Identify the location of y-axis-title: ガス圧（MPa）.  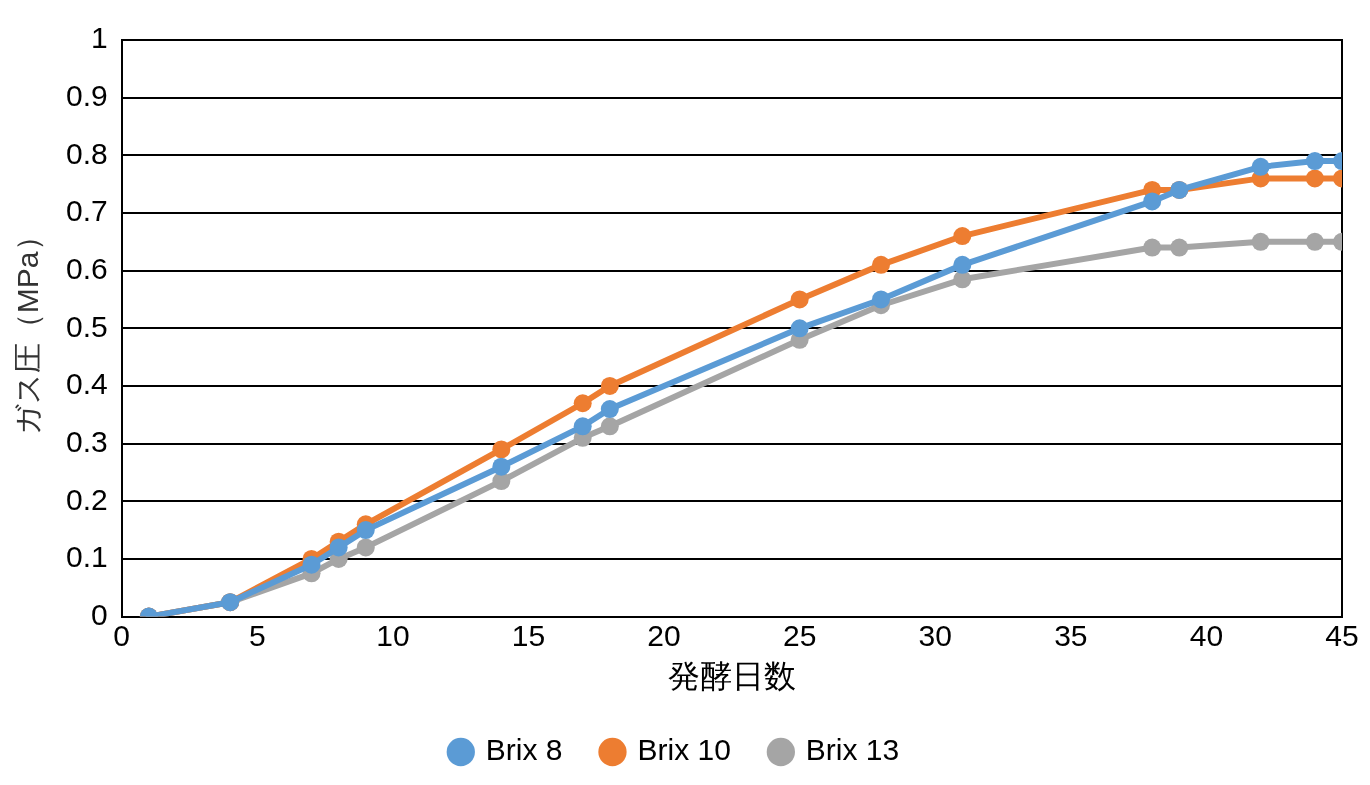
(28, 328).